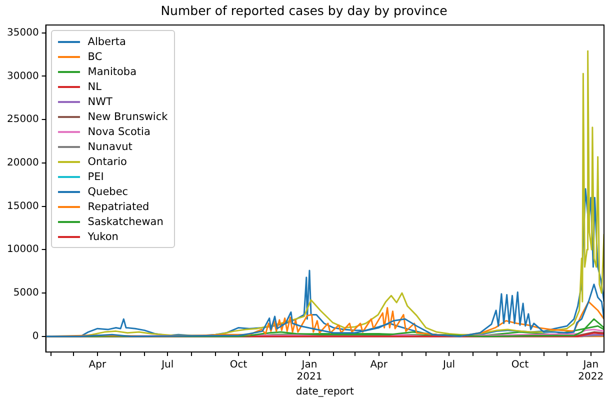  Describe the element at coordinates (126, 222) in the screenshot. I see `legend-label: Saskatchewan` at that location.